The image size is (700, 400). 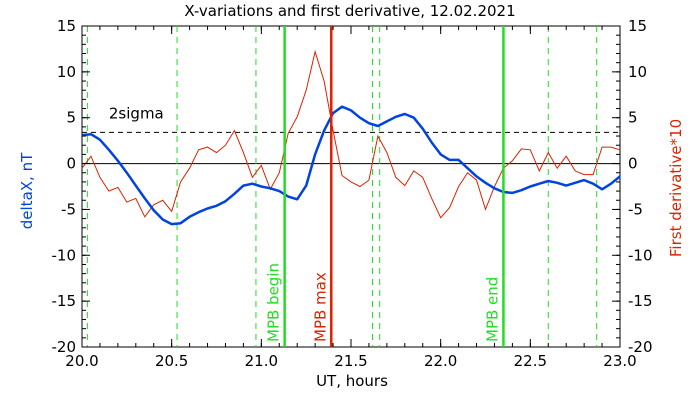 I want to click on left-tick-label: -15, so click(x=64, y=301).